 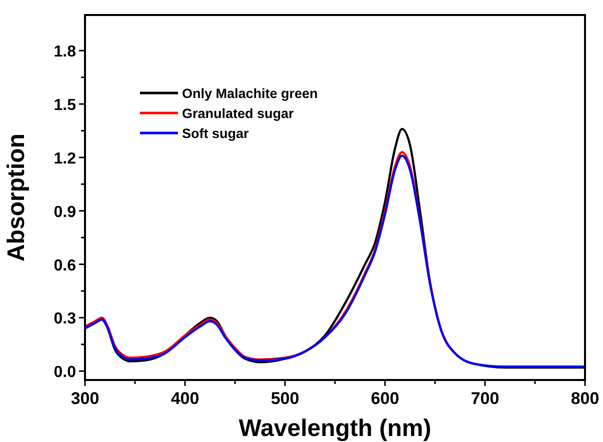 I want to click on x-axis-title: Wavelength (nm), so click(x=335, y=428).